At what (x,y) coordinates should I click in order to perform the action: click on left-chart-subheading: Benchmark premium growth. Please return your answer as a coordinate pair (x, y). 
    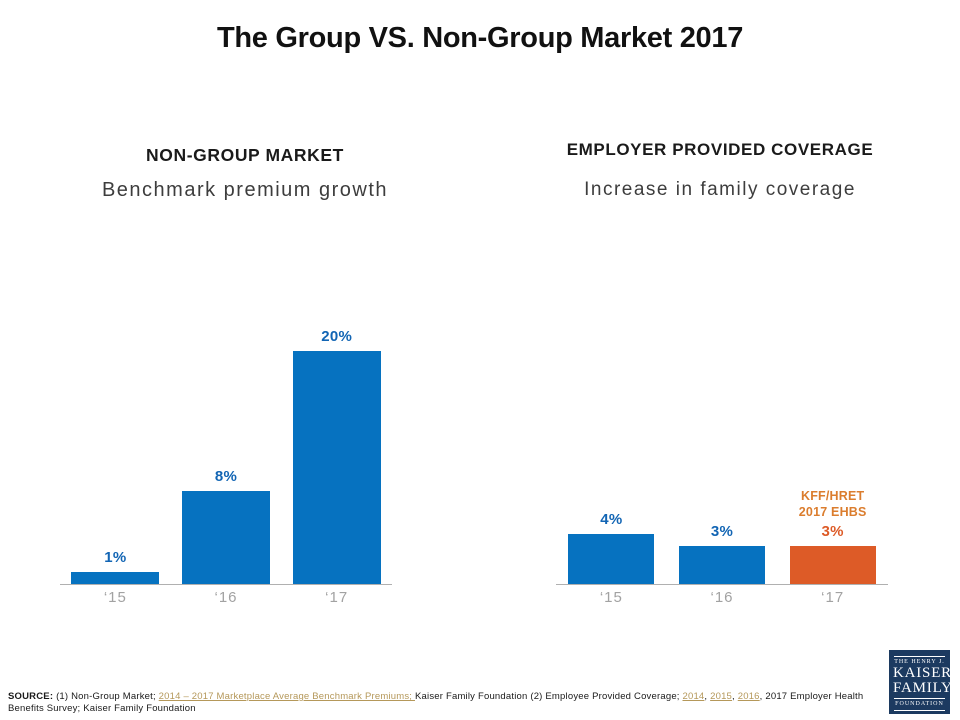
    Looking at the image, I should click on (245, 190).